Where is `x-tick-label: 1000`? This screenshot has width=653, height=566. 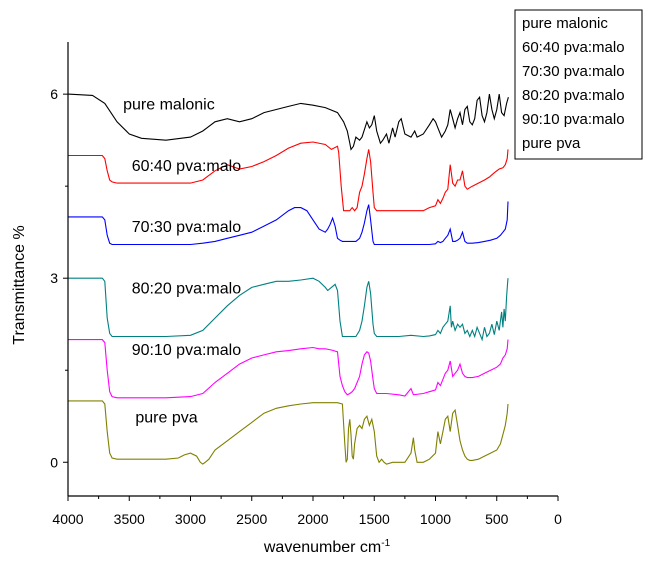
x-tick-label: 1000 is located at coordinates (435, 519).